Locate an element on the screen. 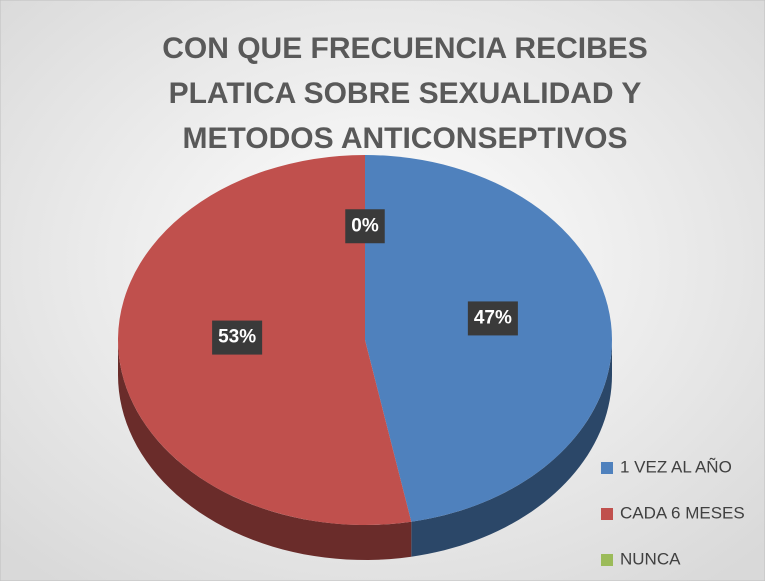 This screenshot has height=581, width=765. data-label: 0% is located at coordinates (365, 226).